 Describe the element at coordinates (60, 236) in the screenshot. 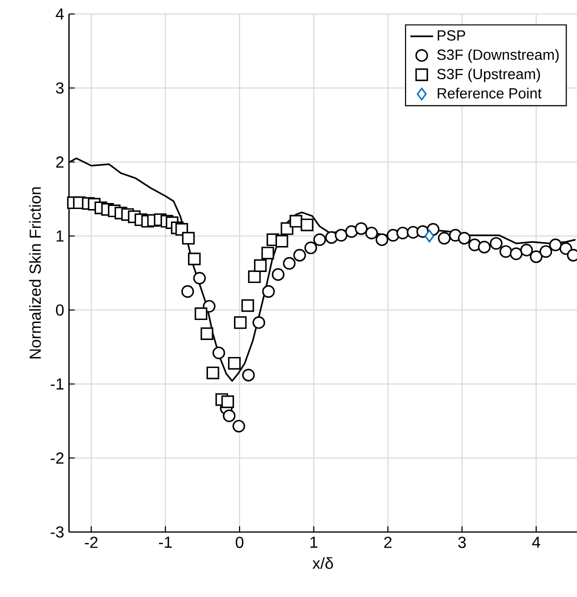

I see `y-tick-label: 1` at that location.